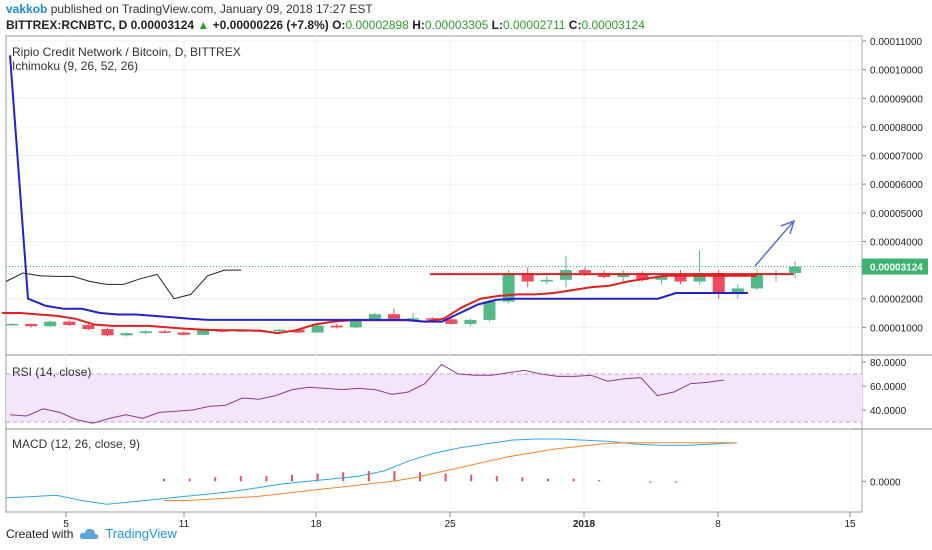 The height and width of the screenshot is (550, 932). Describe the element at coordinates (896, 157) in the screenshot. I see `y-tick-label: 0.00007000` at that location.